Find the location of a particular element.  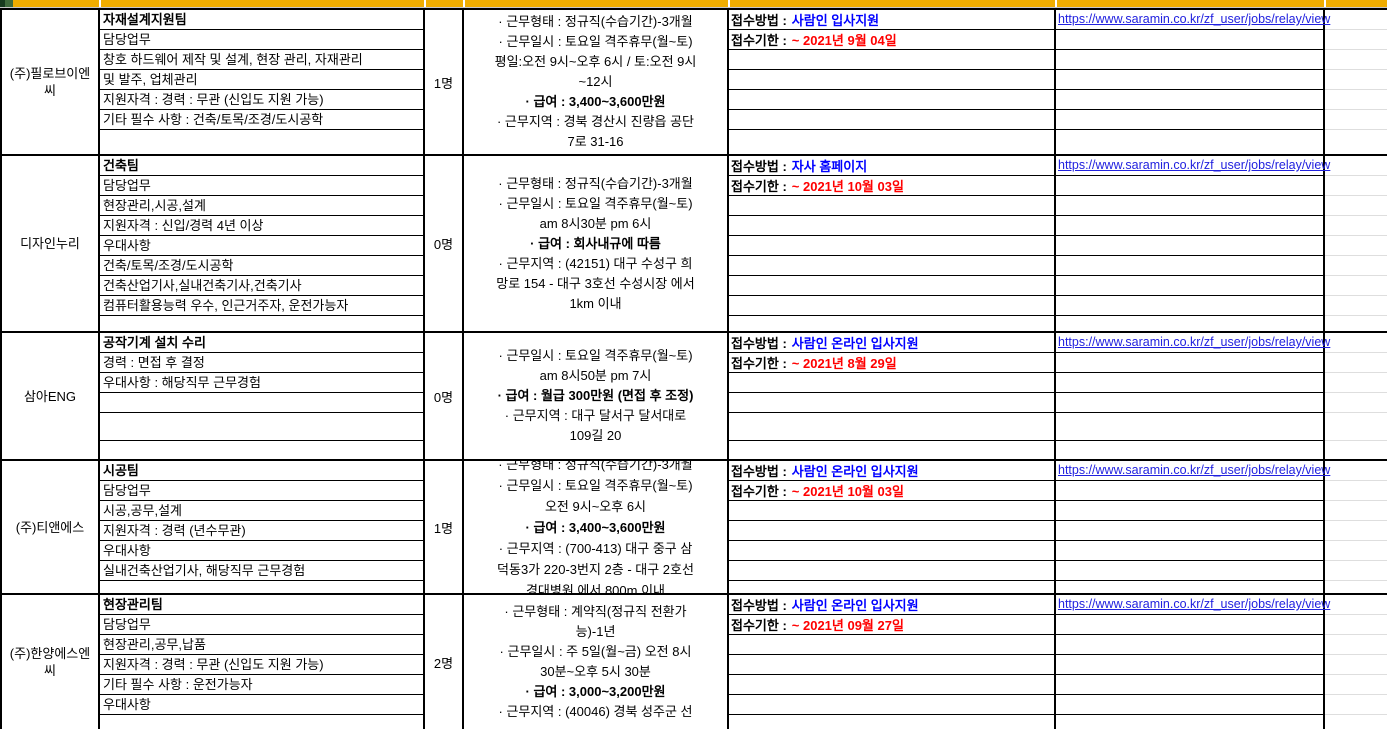

method-value: 자사 홈페이지 is located at coordinates (829, 166).